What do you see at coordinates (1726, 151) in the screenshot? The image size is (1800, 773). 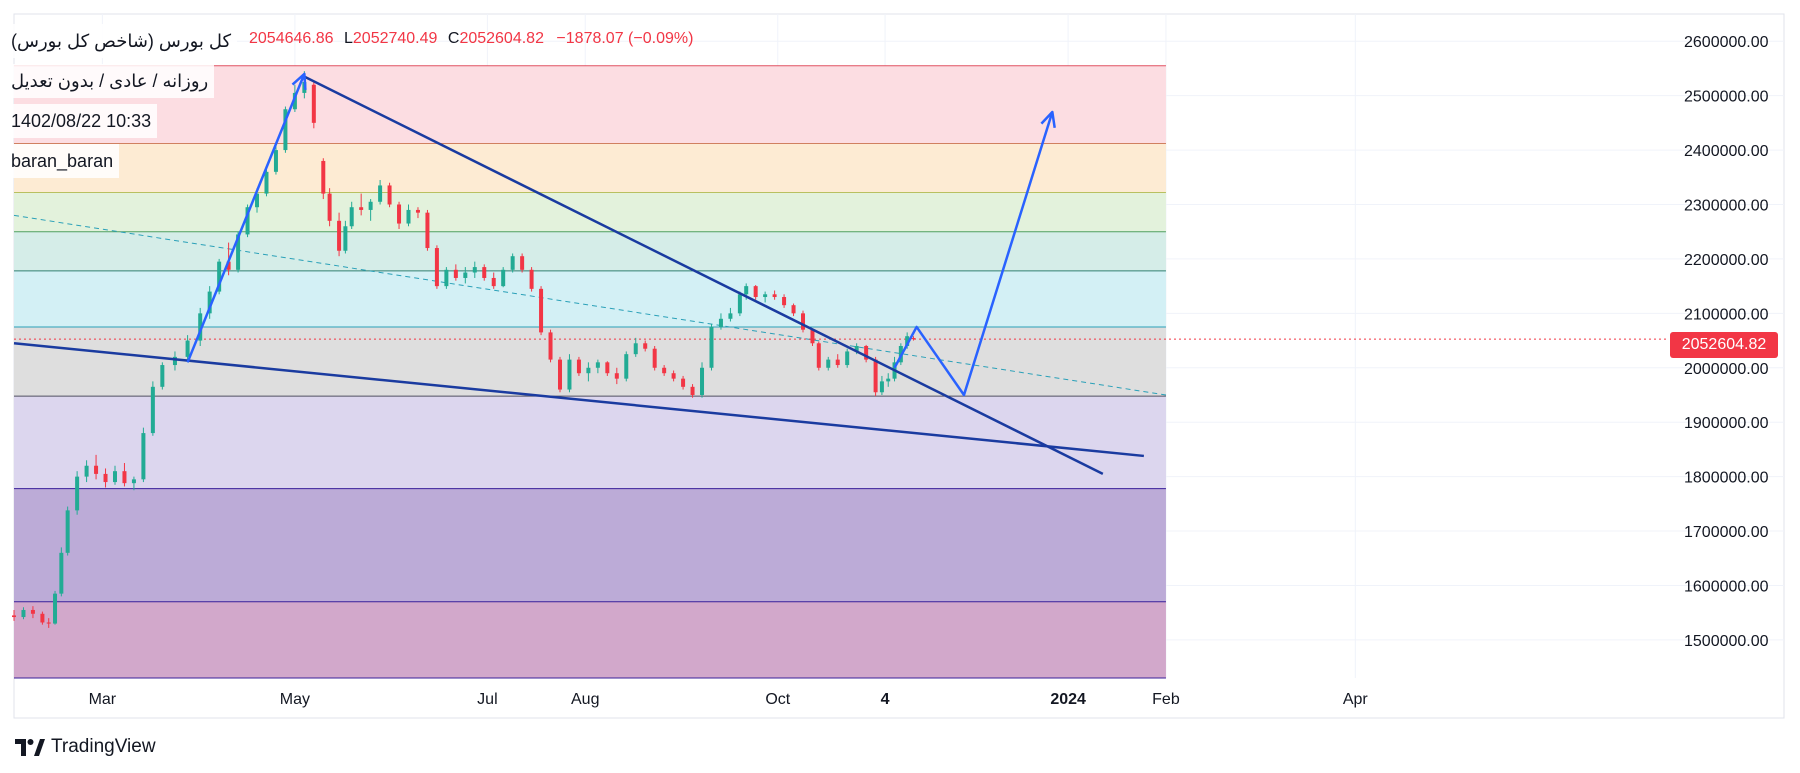 I see `y-tick-label: 2400000.00` at bounding box center [1726, 151].